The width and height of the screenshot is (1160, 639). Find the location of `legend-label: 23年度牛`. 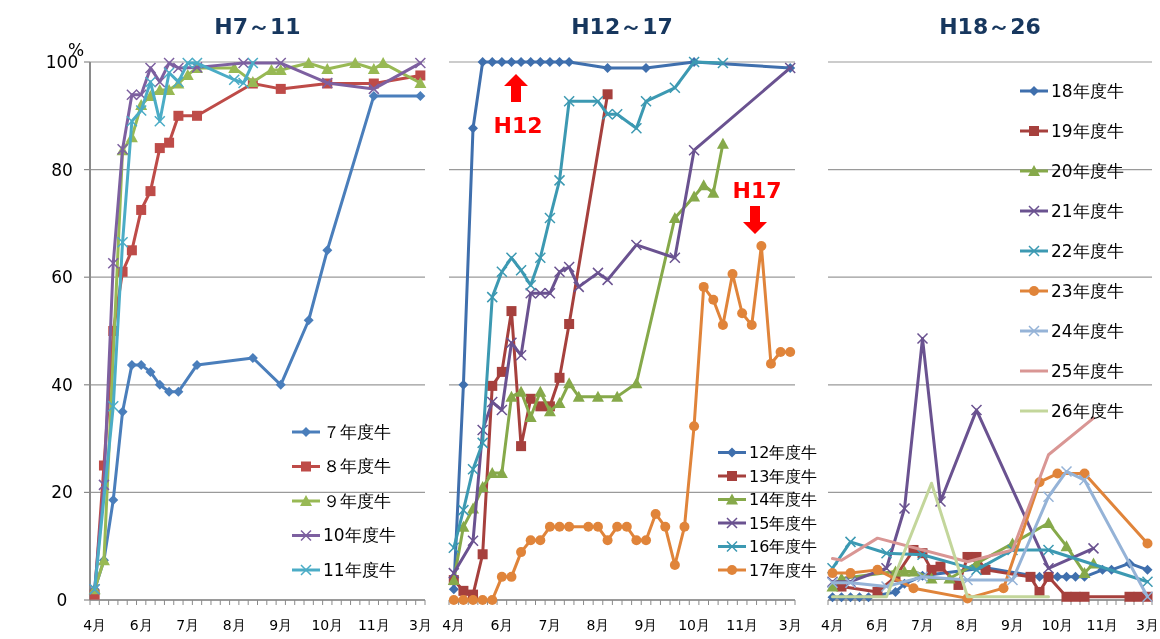

legend-label: 23年度牛 is located at coordinates (1087, 290).